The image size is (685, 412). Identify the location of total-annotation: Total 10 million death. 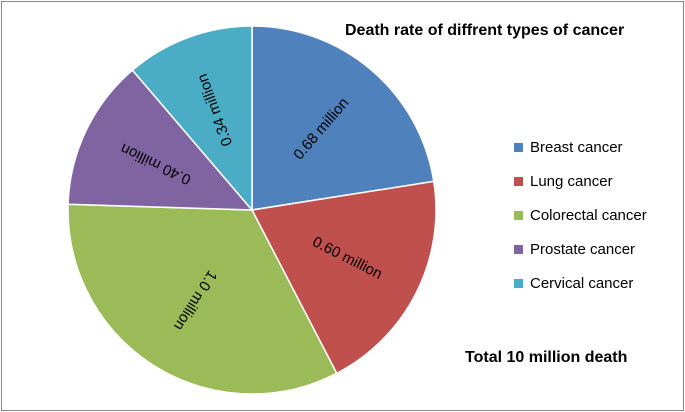
(546, 357).